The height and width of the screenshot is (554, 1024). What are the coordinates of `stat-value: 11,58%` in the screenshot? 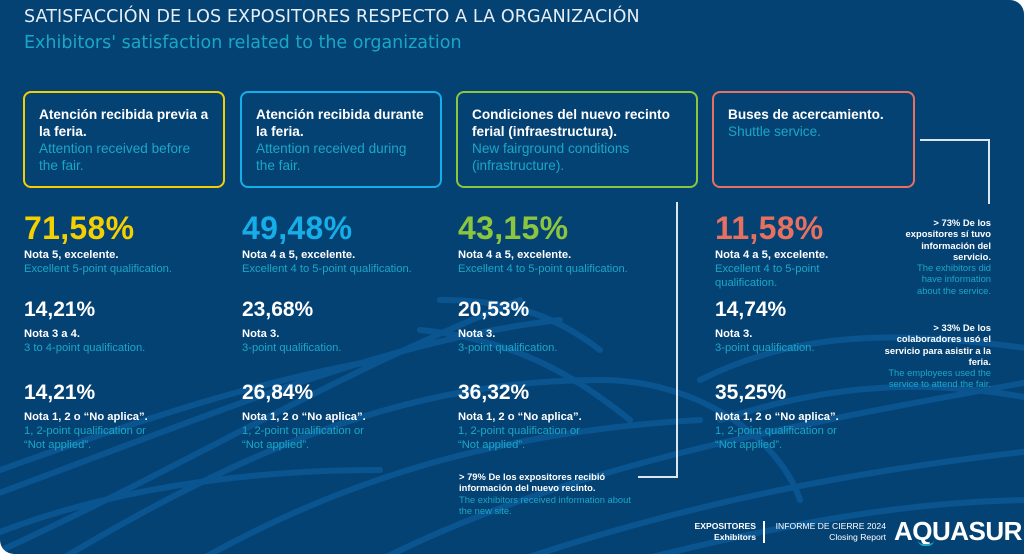 It's located at (769, 228).